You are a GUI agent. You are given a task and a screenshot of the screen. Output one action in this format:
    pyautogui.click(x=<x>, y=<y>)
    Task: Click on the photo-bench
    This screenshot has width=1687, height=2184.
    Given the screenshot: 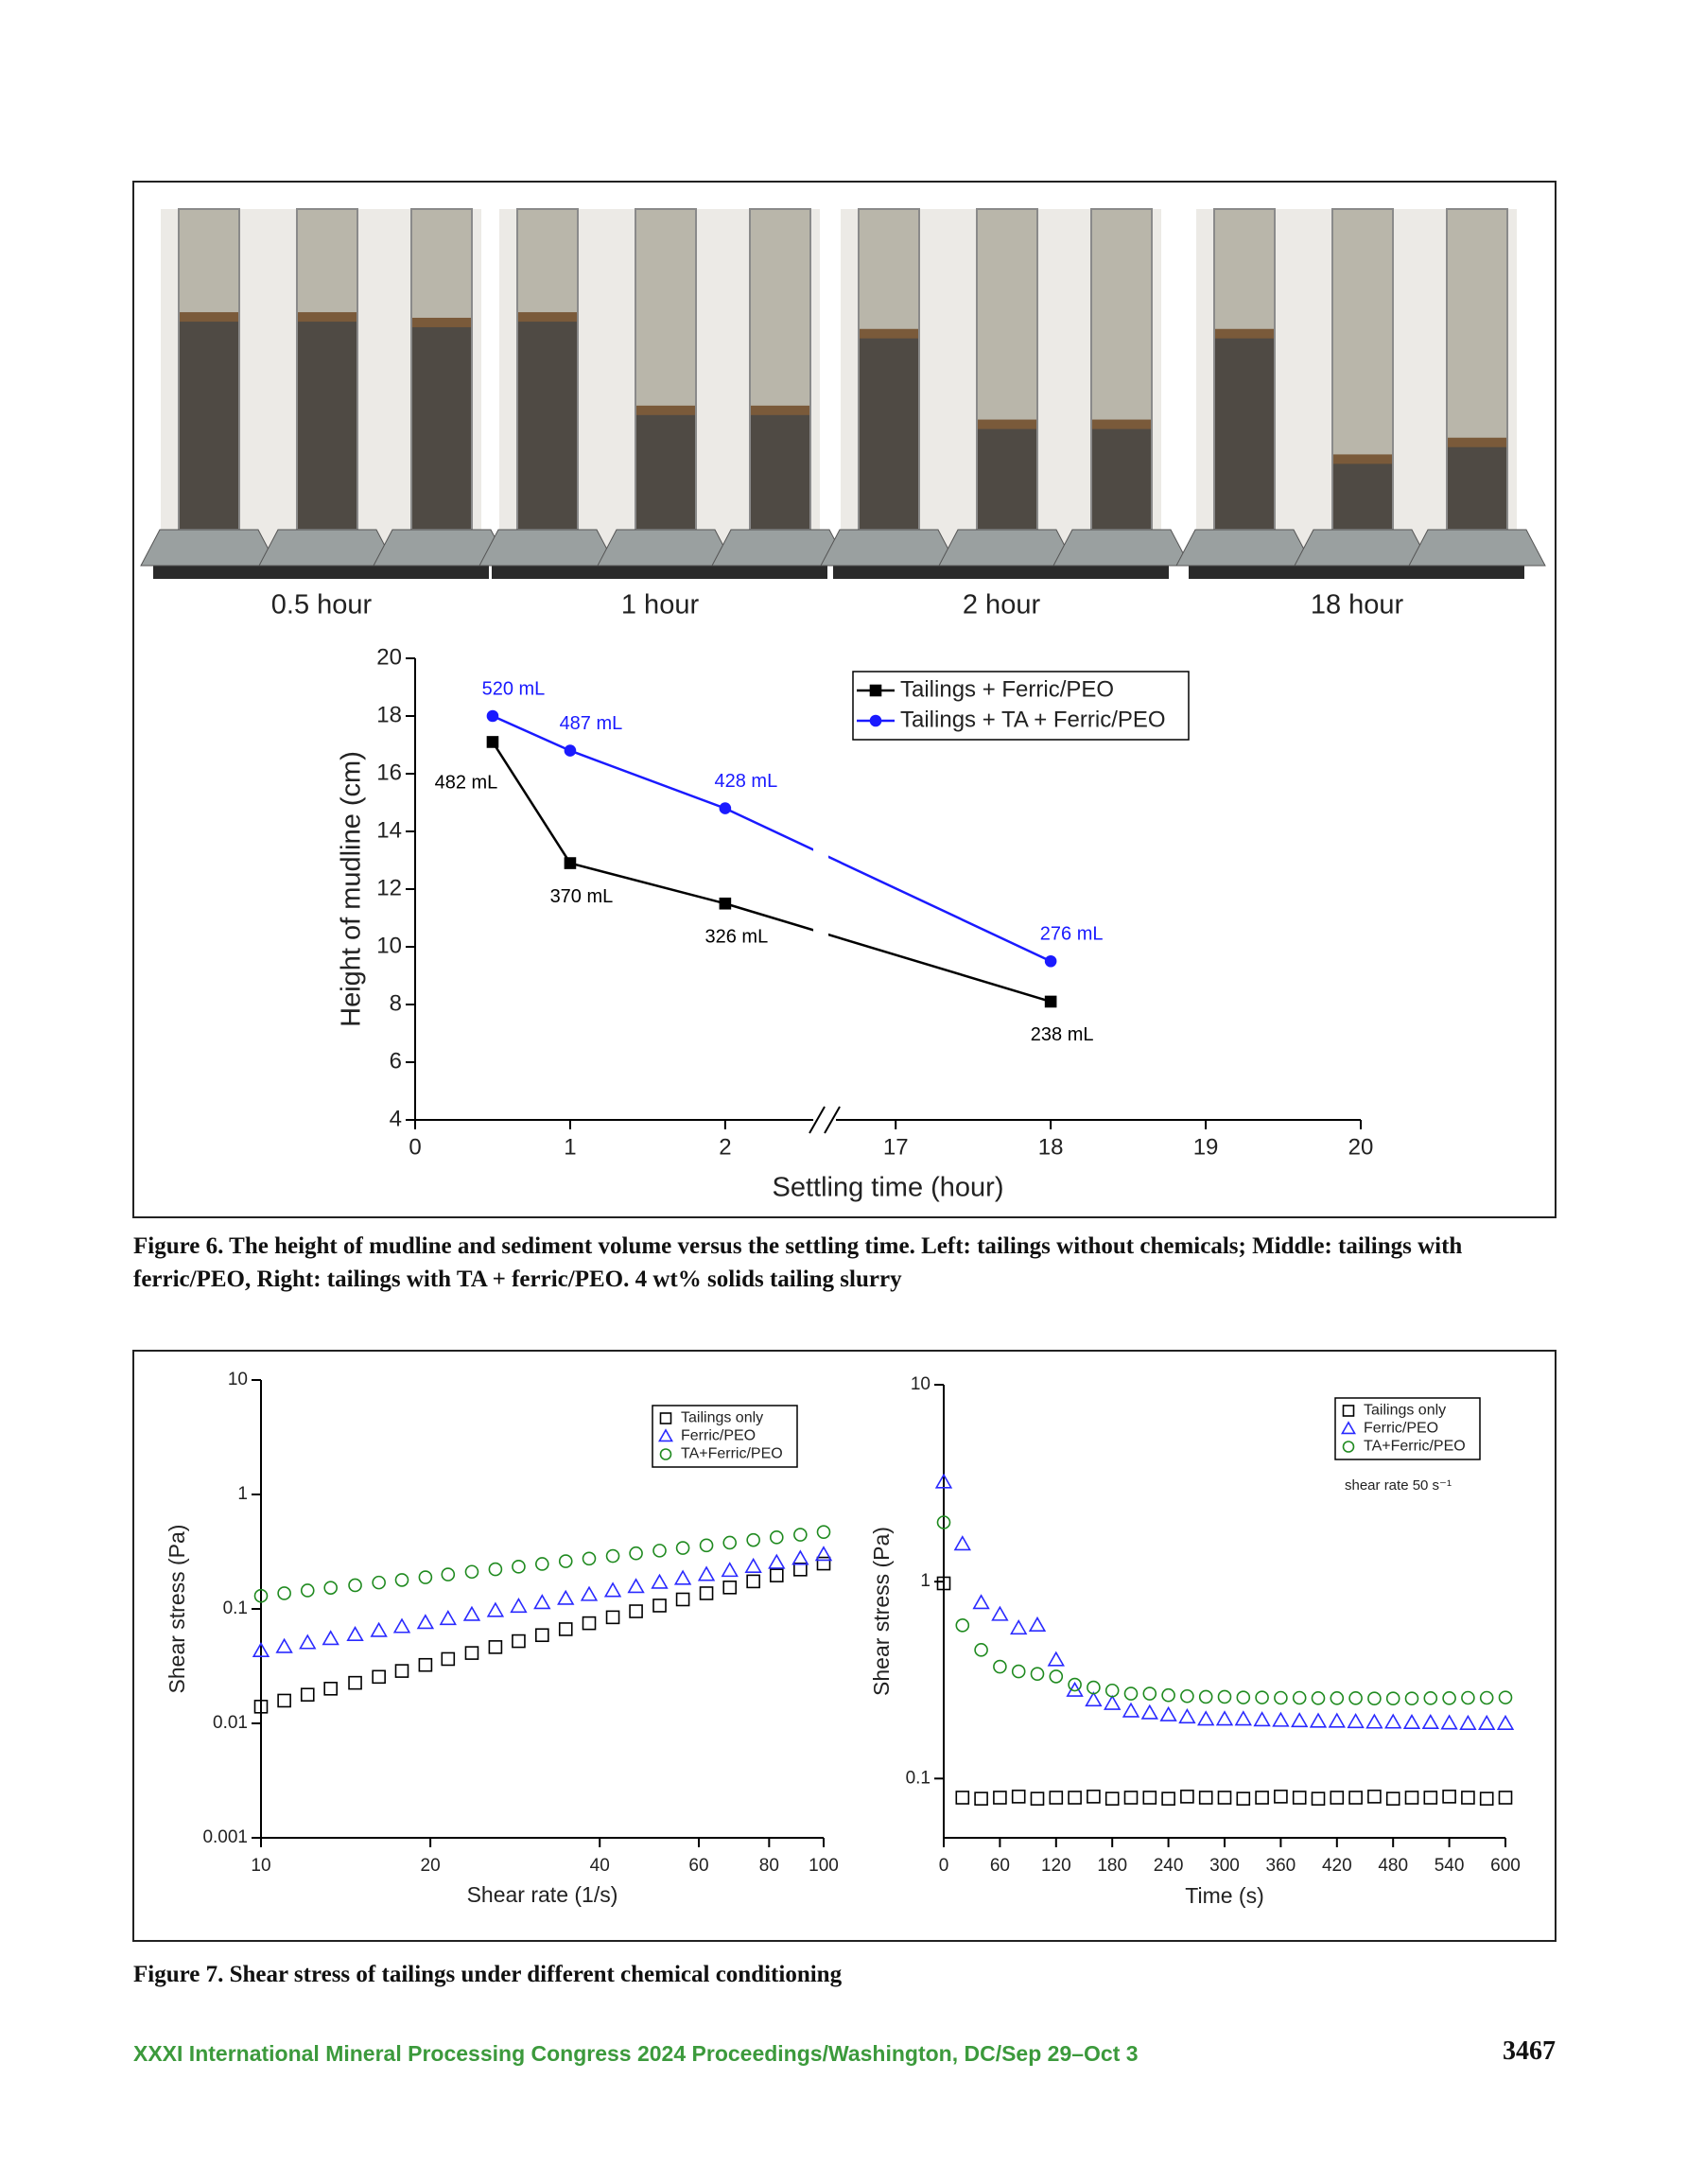 What is the action you would take?
    pyautogui.click(x=1001, y=572)
    